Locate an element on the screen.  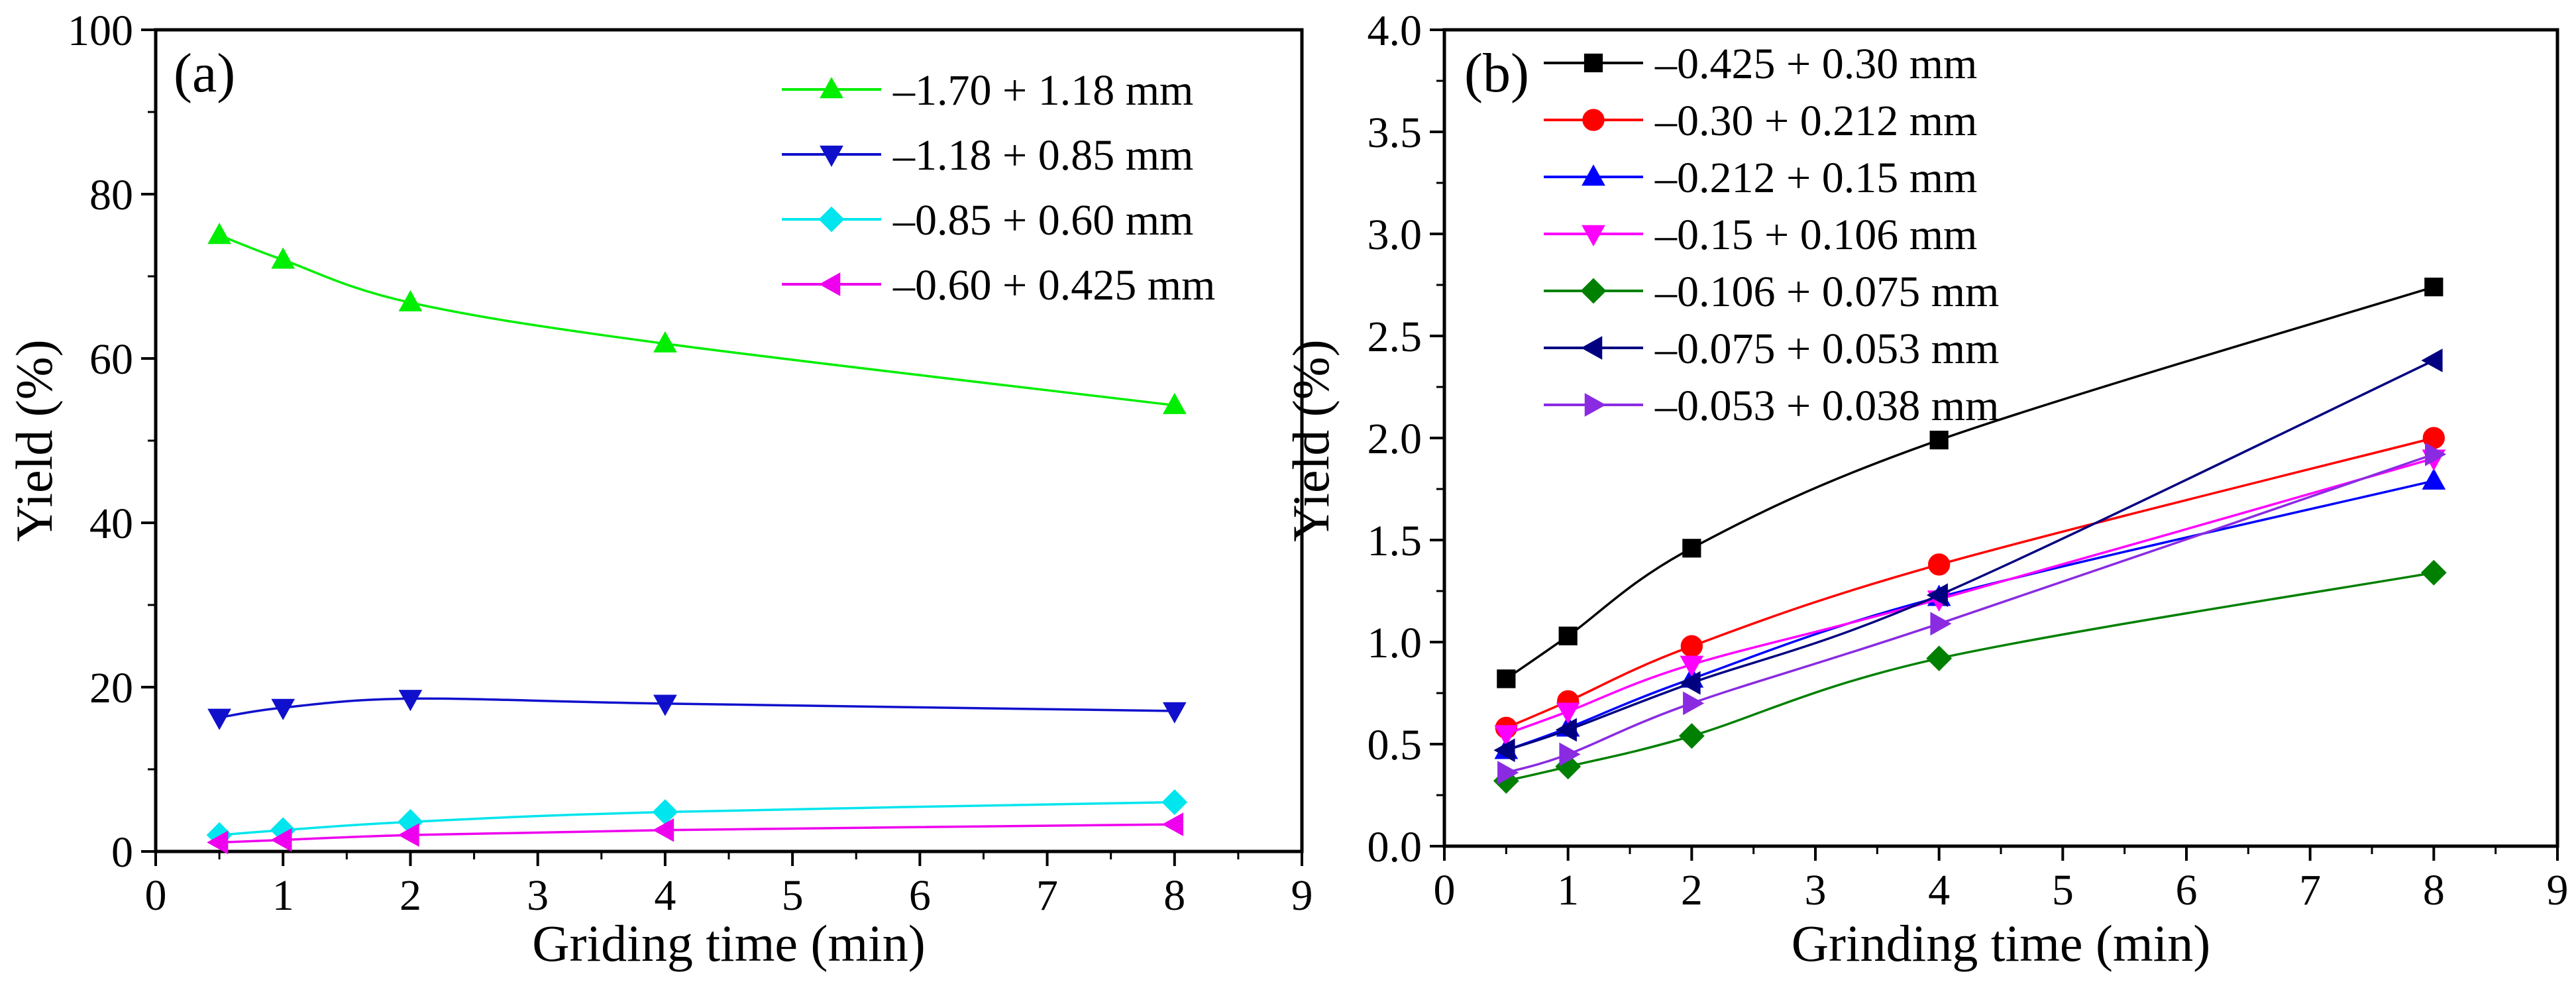
chart-a-x-tick-label: 8 is located at coordinates (1174, 896).